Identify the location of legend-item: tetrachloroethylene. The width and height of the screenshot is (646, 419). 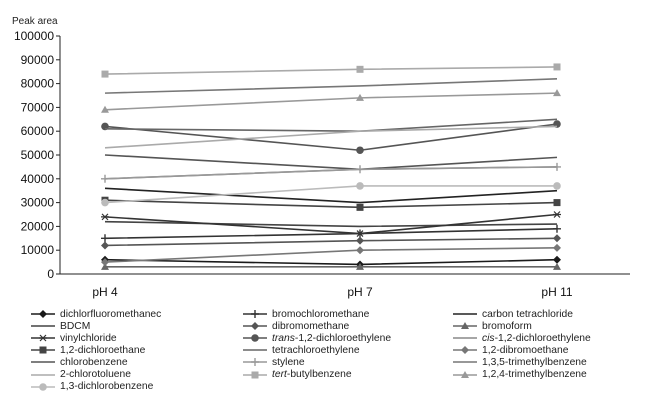
(347, 350).